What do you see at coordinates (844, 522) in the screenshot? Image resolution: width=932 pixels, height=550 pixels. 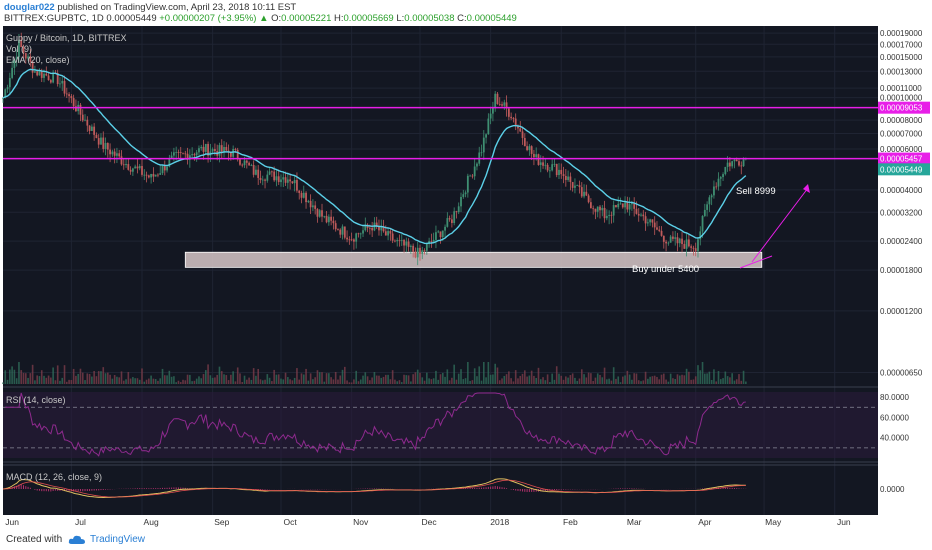 I see `time-tick-label: Jun` at bounding box center [844, 522].